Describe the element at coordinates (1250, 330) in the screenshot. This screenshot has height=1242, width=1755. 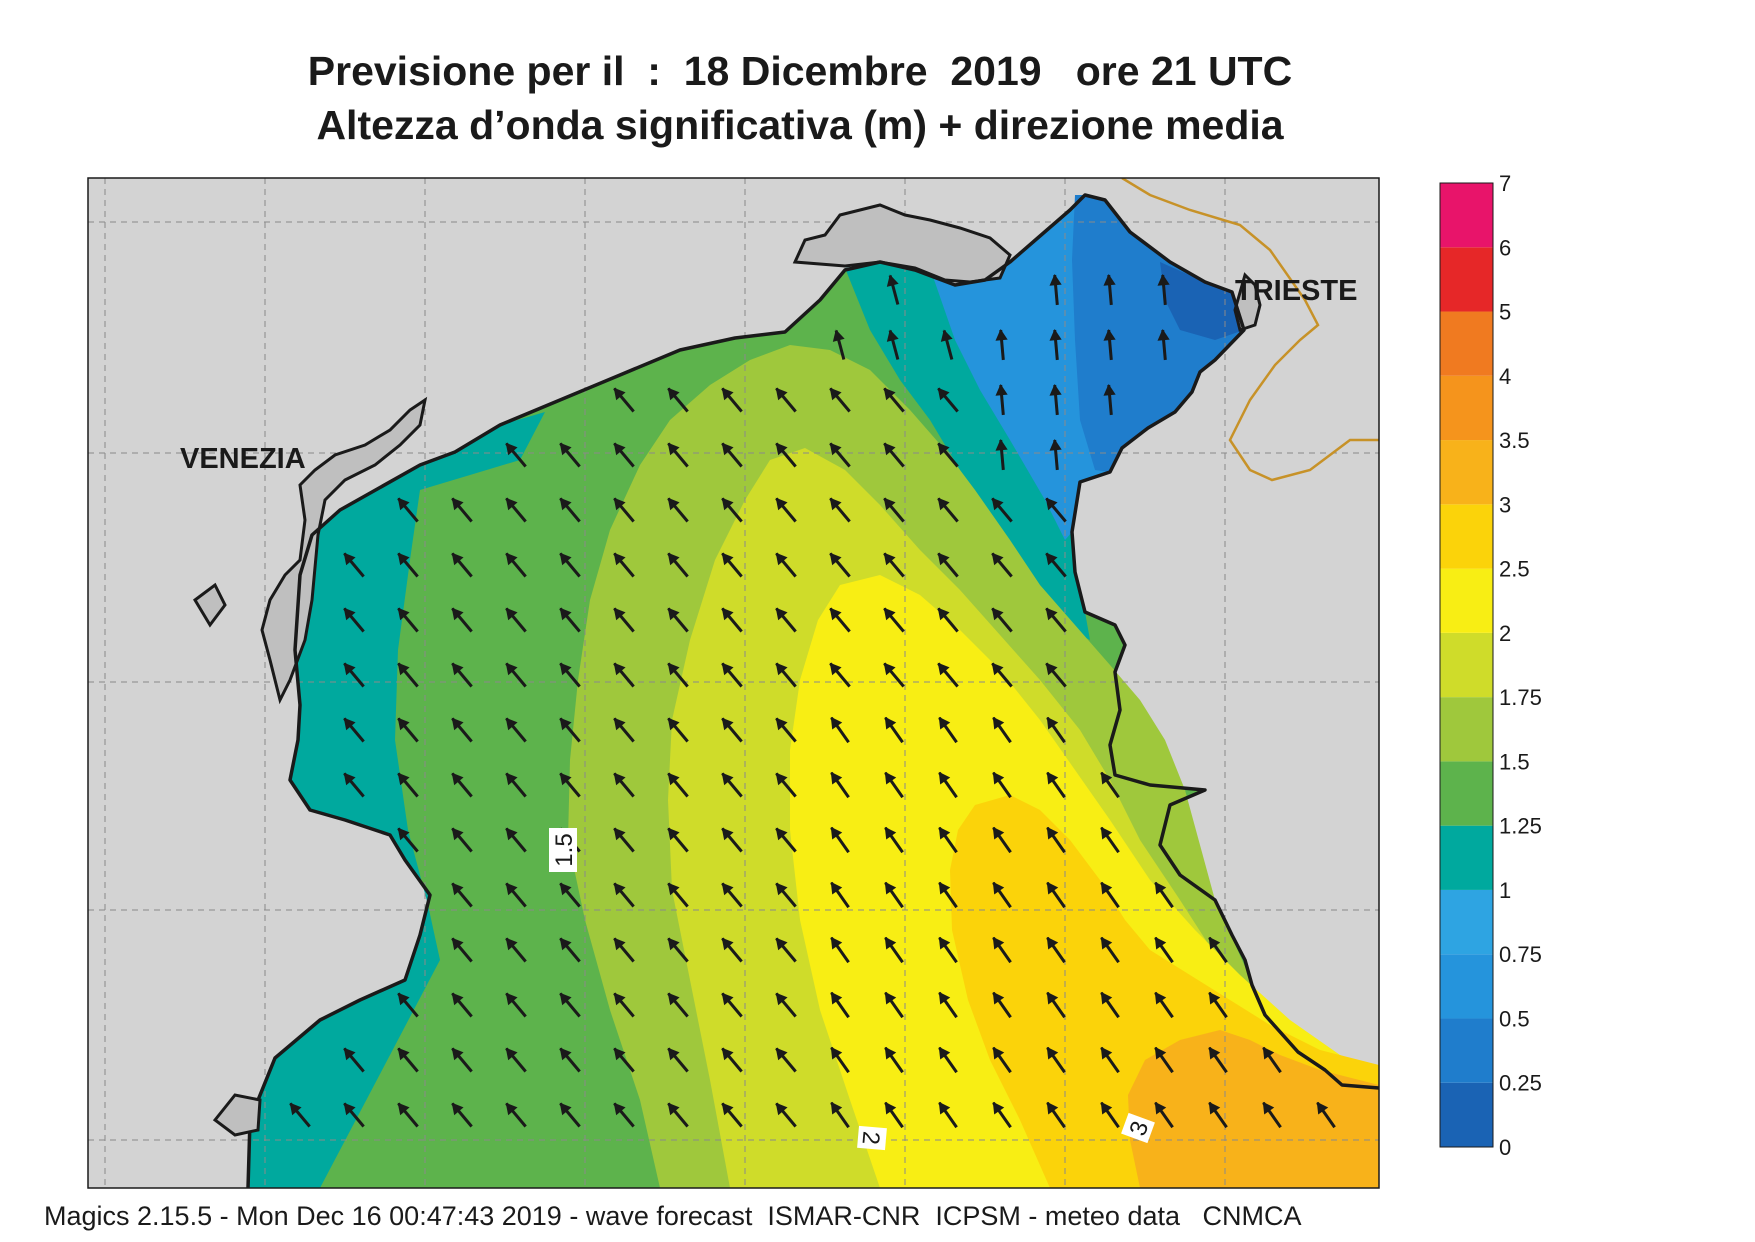
I see `national-border` at that location.